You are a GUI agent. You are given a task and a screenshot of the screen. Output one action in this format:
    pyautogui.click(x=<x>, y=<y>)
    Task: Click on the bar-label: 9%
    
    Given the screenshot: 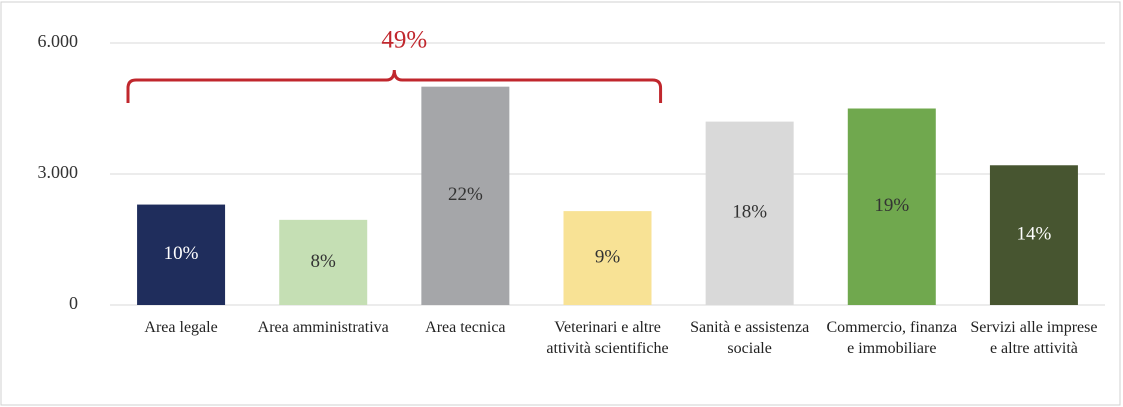 What is the action you would take?
    pyautogui.click(x=608, y=256)
    